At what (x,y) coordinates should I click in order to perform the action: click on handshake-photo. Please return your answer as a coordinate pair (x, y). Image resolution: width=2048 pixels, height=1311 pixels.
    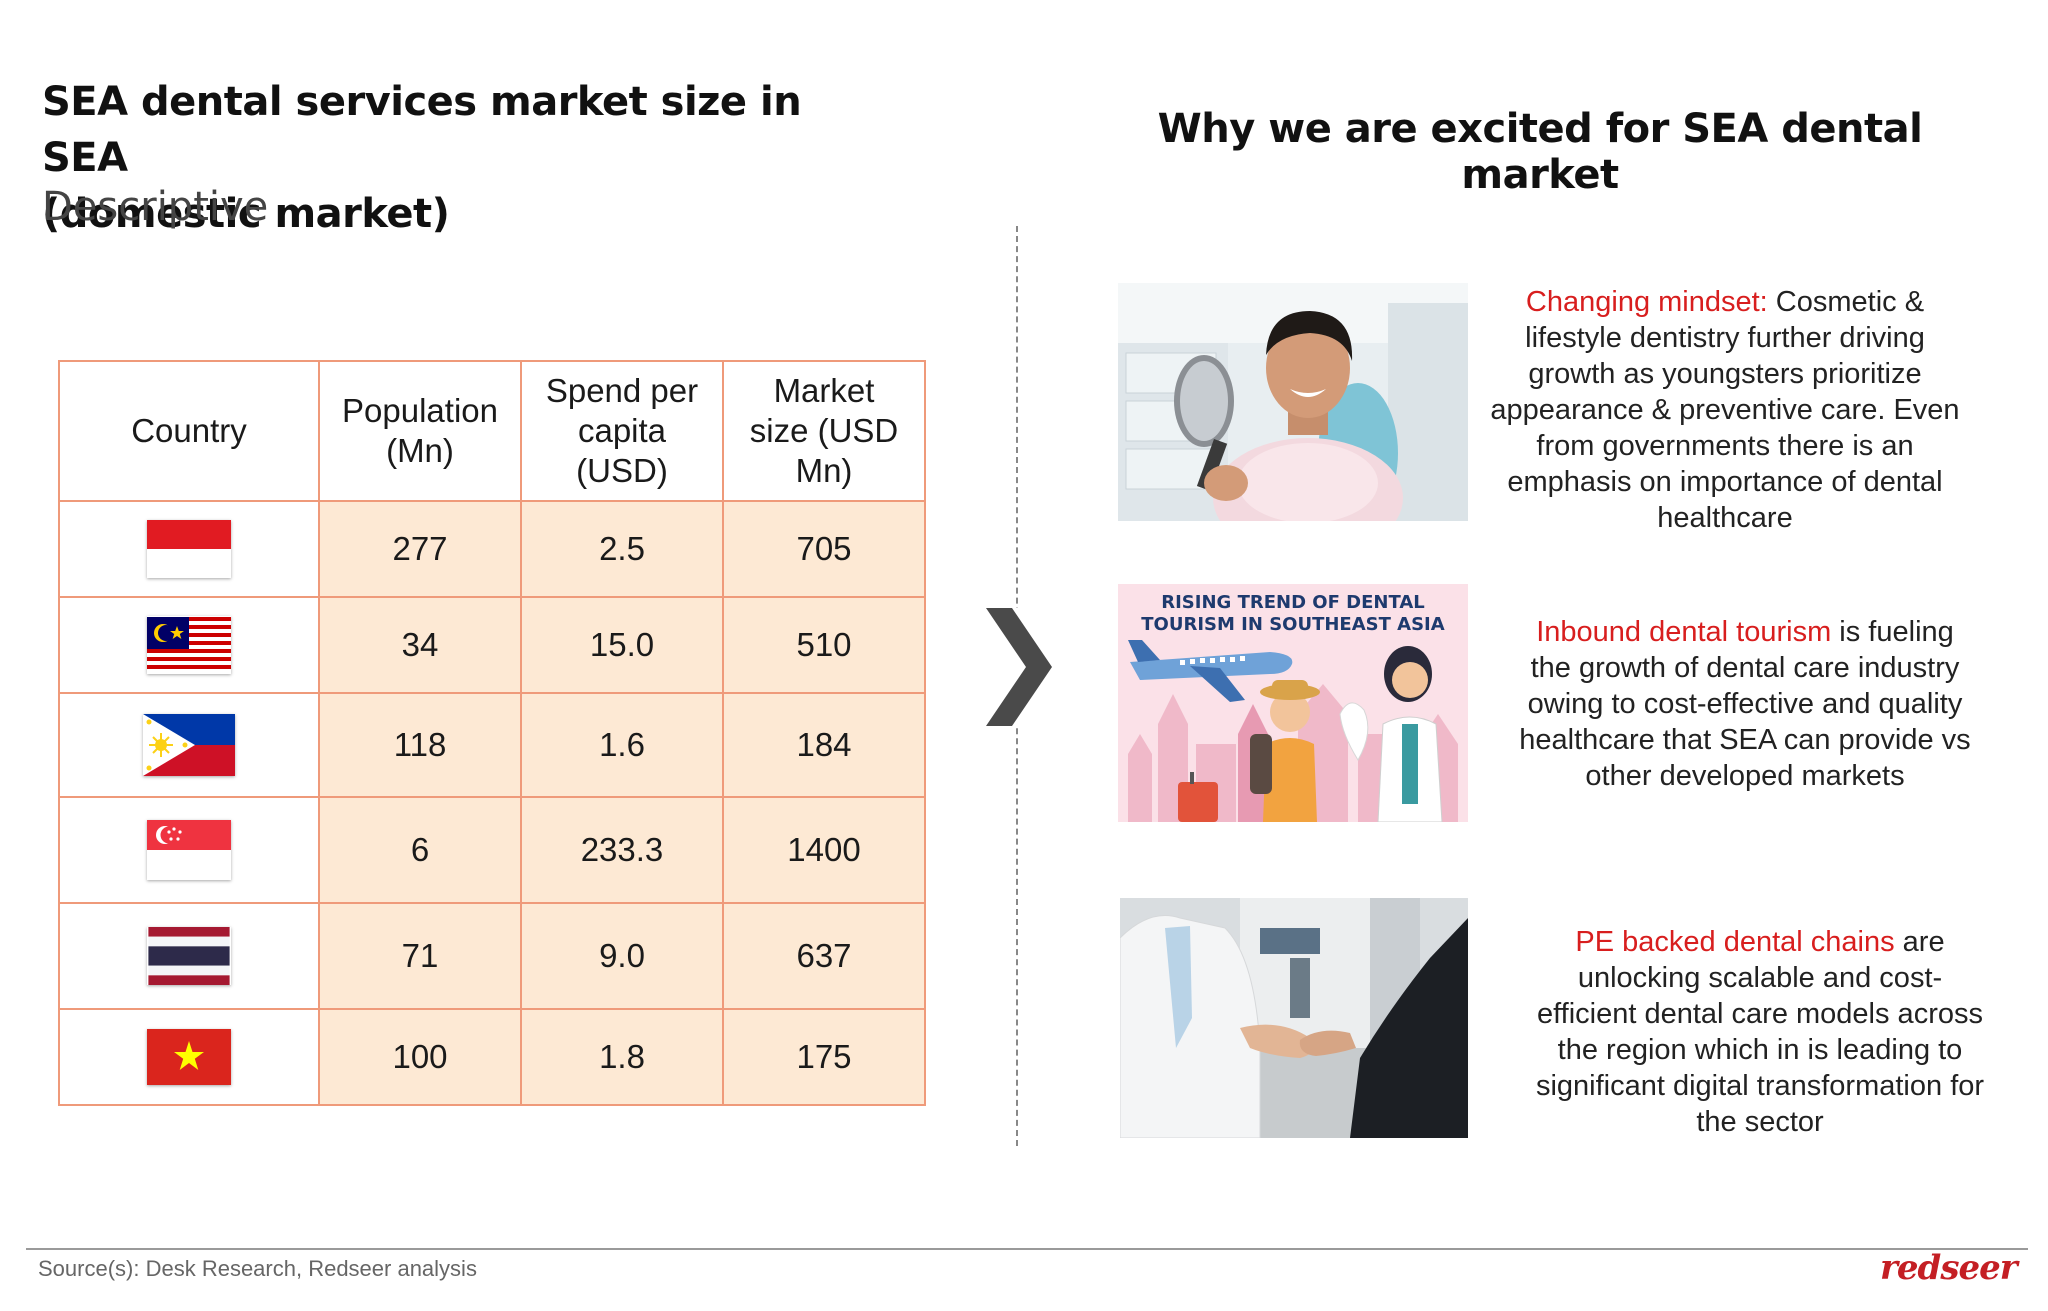
    Looking at the image, I should click on (1294, 1018).